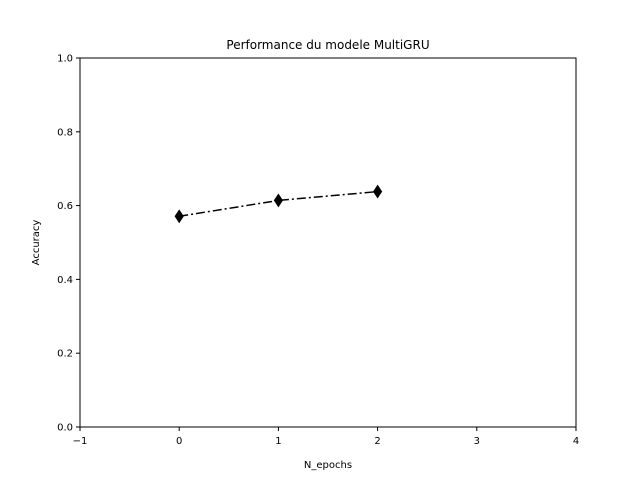 This screenshot has height=480, width=640. What do you see at coordinates (68, 244) in the screenshot?
I see `y-axis-ticks: 0.0 0.2 0.4 0.6 0.8 1.0` at bounding box center [68, 244].